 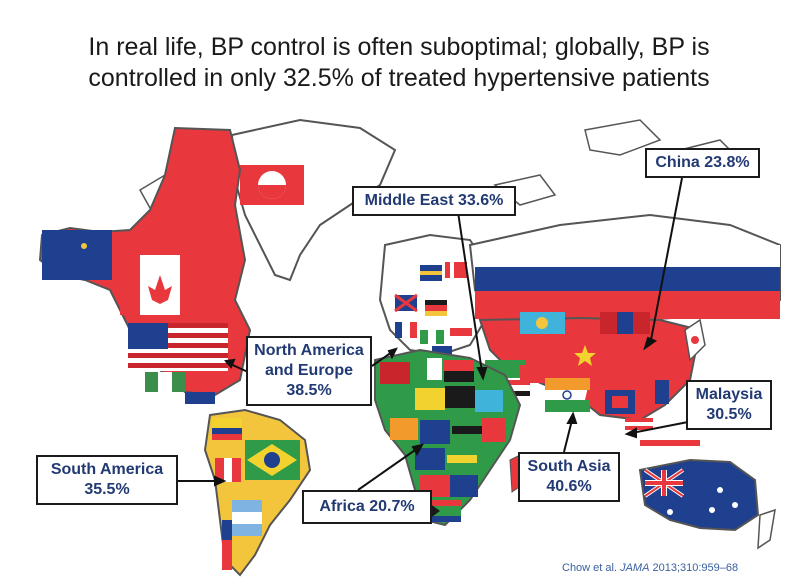 What do you see at coordinates (707, 504) in the screenshot?
I see `australia-shape` at bounding box center [707, 504].